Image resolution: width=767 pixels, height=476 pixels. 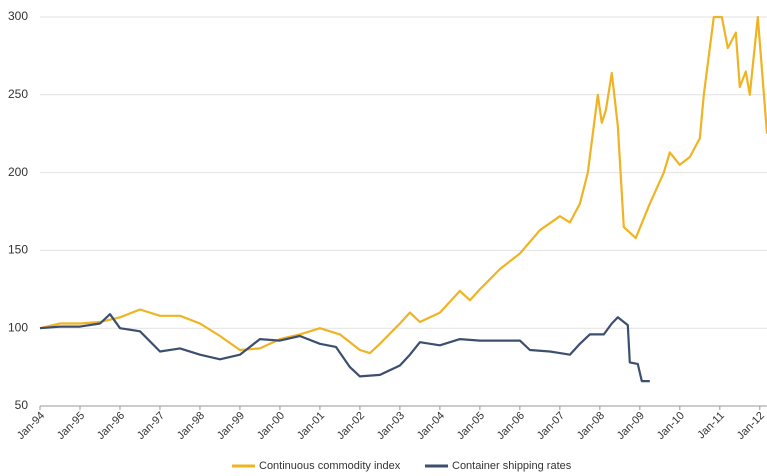 I want to click on x-tick-label: Jan-00, so click(x=271, y=426).